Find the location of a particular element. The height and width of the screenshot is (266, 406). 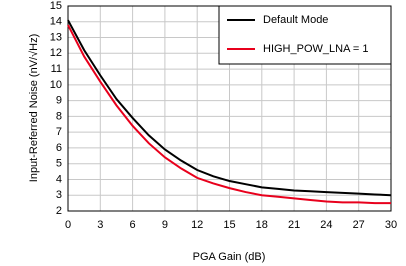

legend-label: HIGH_POW_LNA = 1 is located at coordinates (315, 49).